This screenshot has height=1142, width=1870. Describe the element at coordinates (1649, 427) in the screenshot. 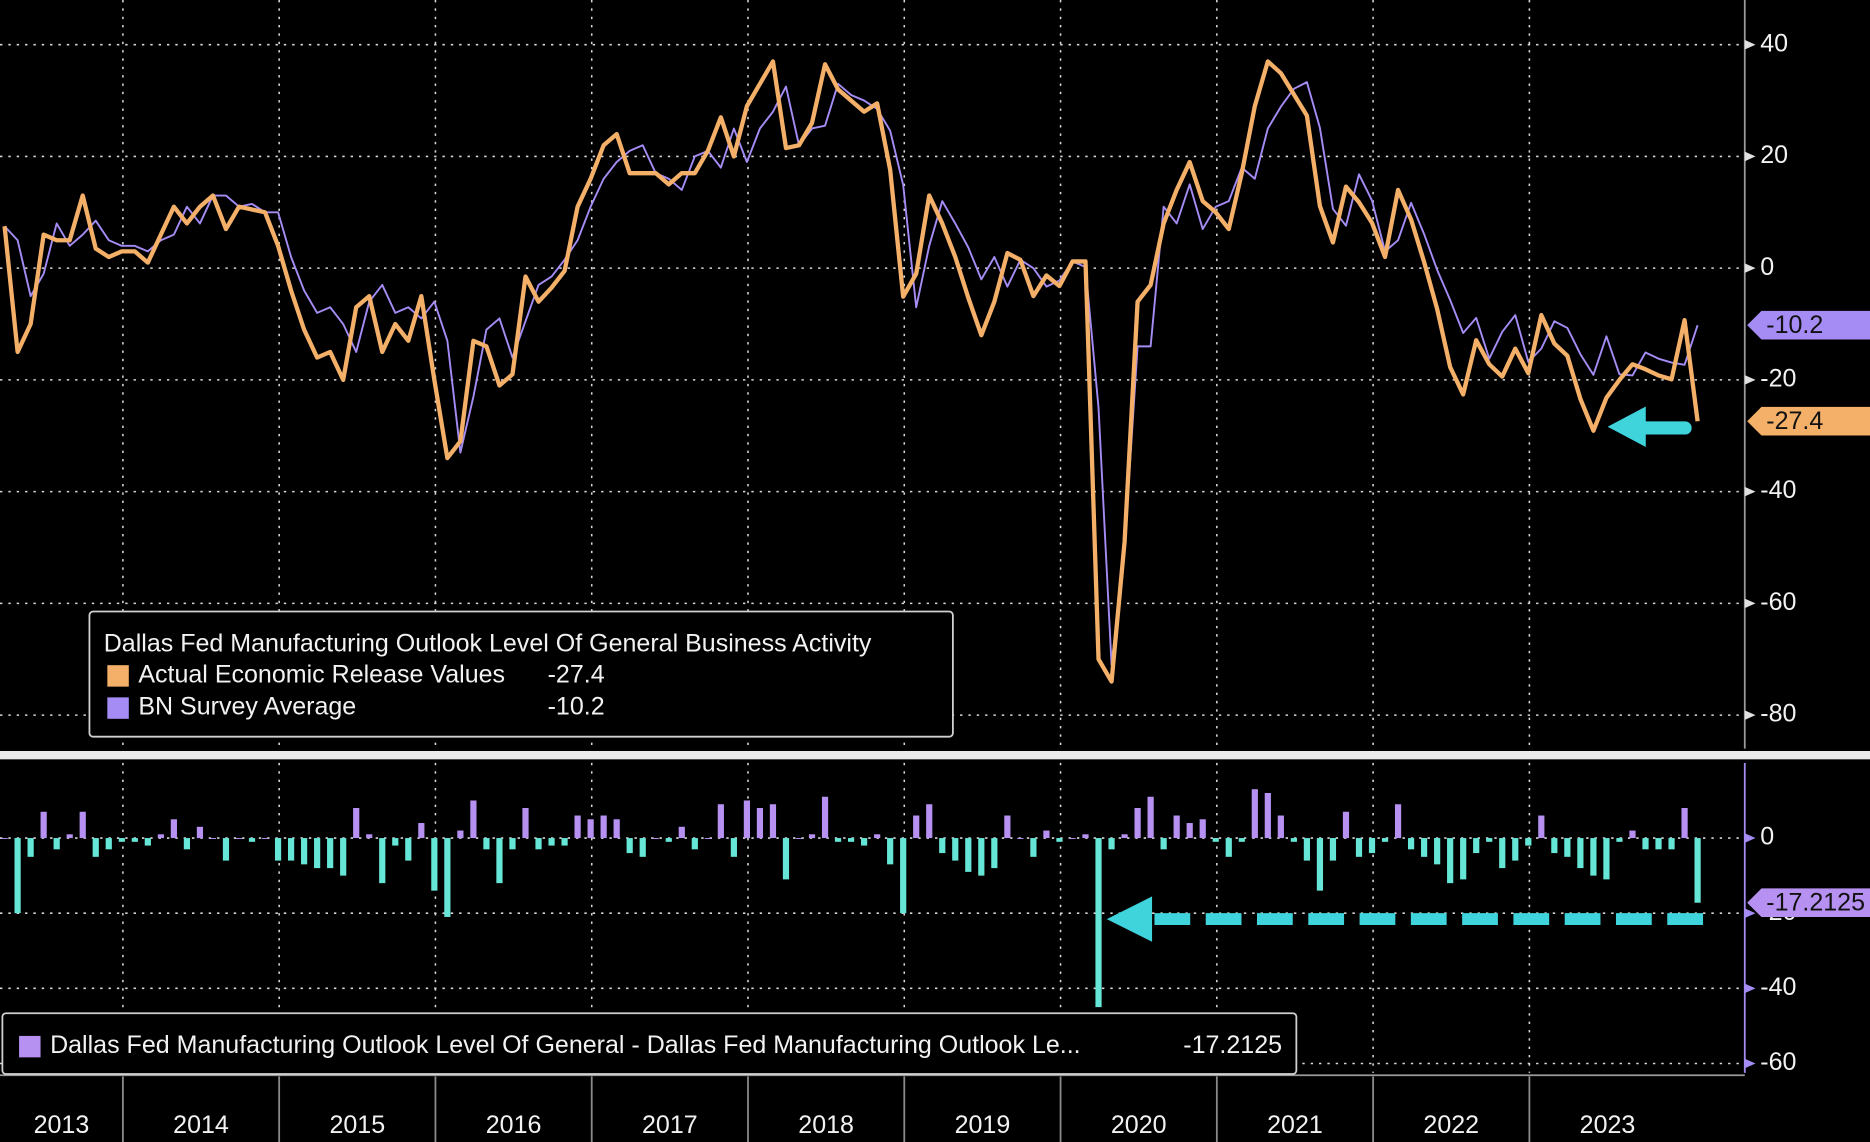

I see `annotation-arrow` at that location.